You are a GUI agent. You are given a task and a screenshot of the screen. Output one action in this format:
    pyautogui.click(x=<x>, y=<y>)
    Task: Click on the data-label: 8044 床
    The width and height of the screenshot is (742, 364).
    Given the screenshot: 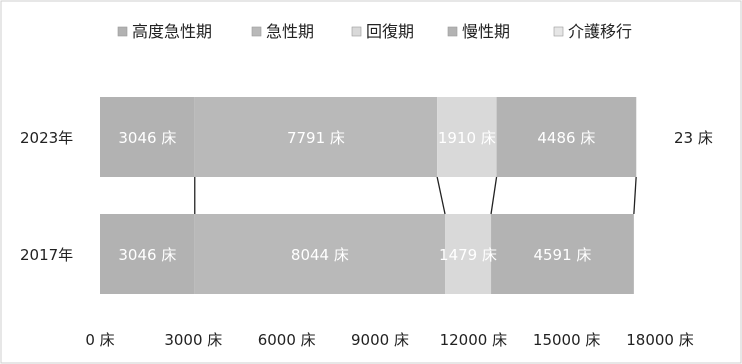 What is the action you would take?
    pyautogui.click(x=320, y=255)
    